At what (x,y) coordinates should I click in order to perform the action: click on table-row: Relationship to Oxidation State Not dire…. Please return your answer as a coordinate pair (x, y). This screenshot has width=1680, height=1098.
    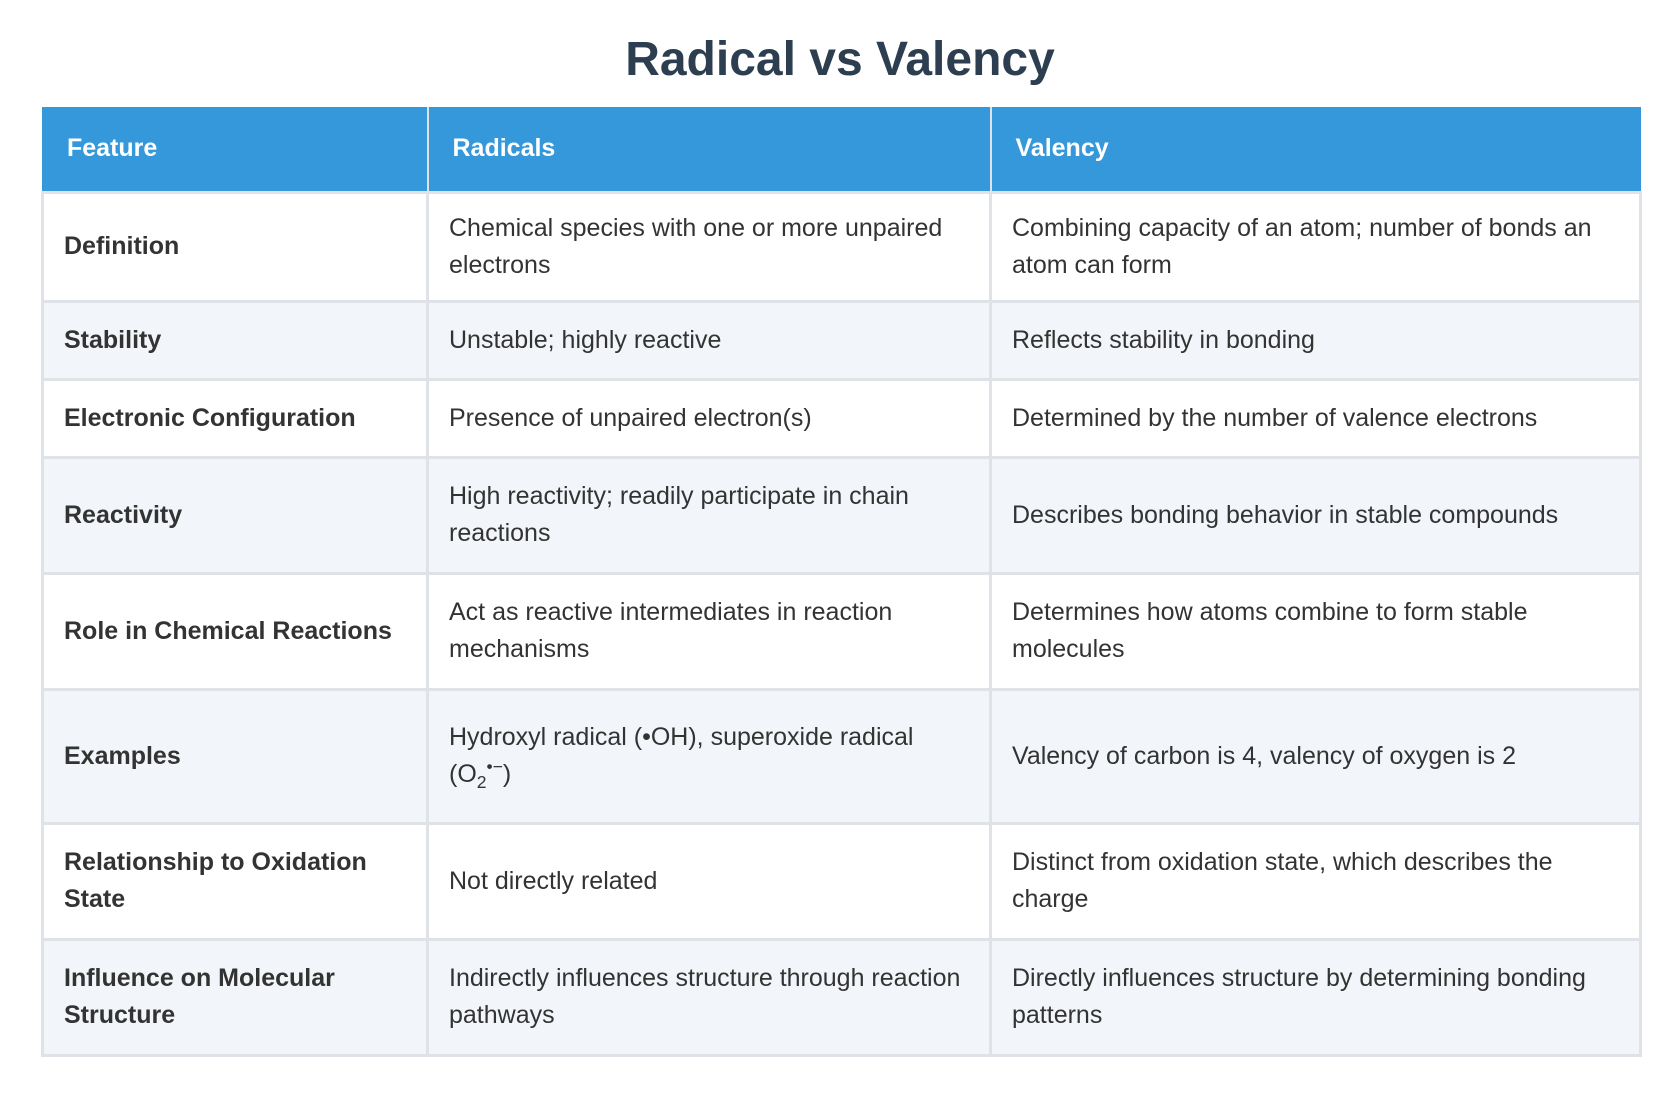
    Looking at the image, I should click on (841, 881).